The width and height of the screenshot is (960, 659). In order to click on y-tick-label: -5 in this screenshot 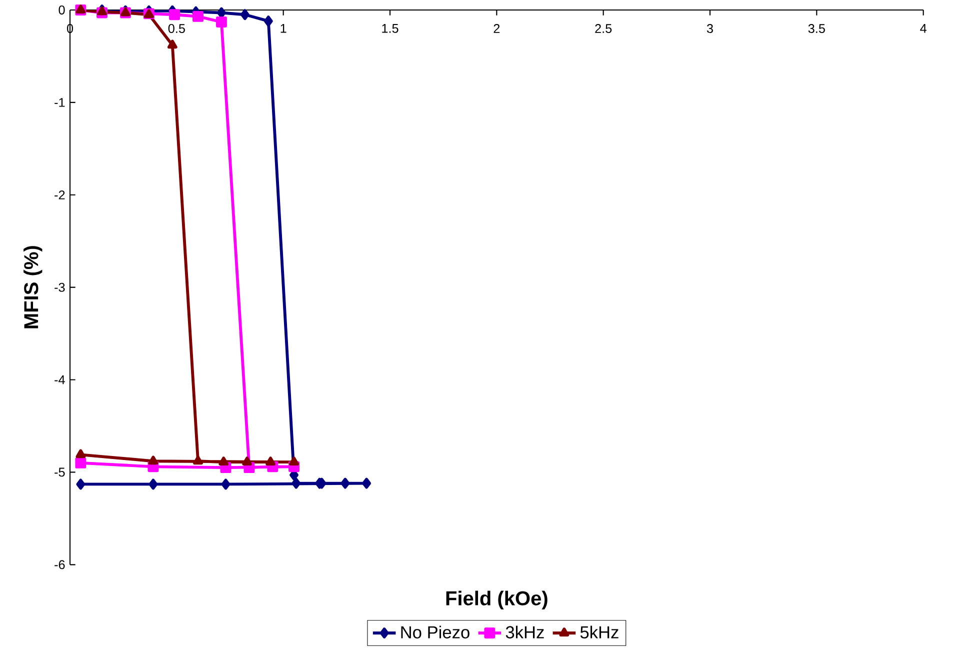, I will do `click(59, 472)`.